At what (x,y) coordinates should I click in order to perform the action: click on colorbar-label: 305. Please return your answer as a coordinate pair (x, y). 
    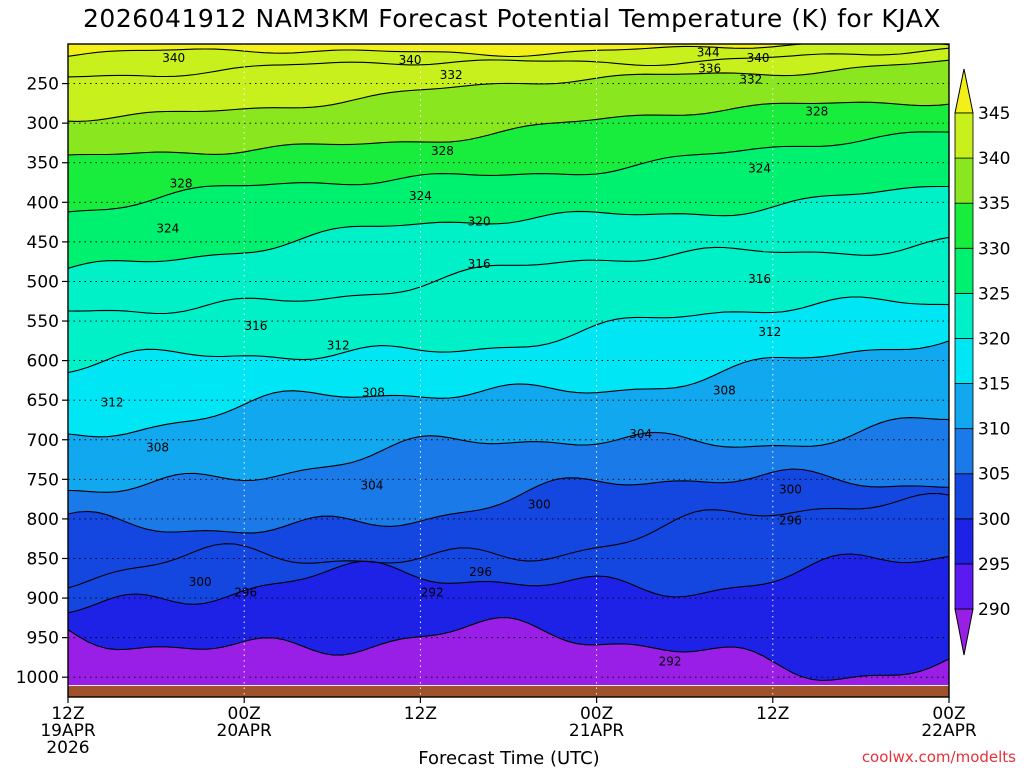
    Looking at the image, I should click on (994, 475).